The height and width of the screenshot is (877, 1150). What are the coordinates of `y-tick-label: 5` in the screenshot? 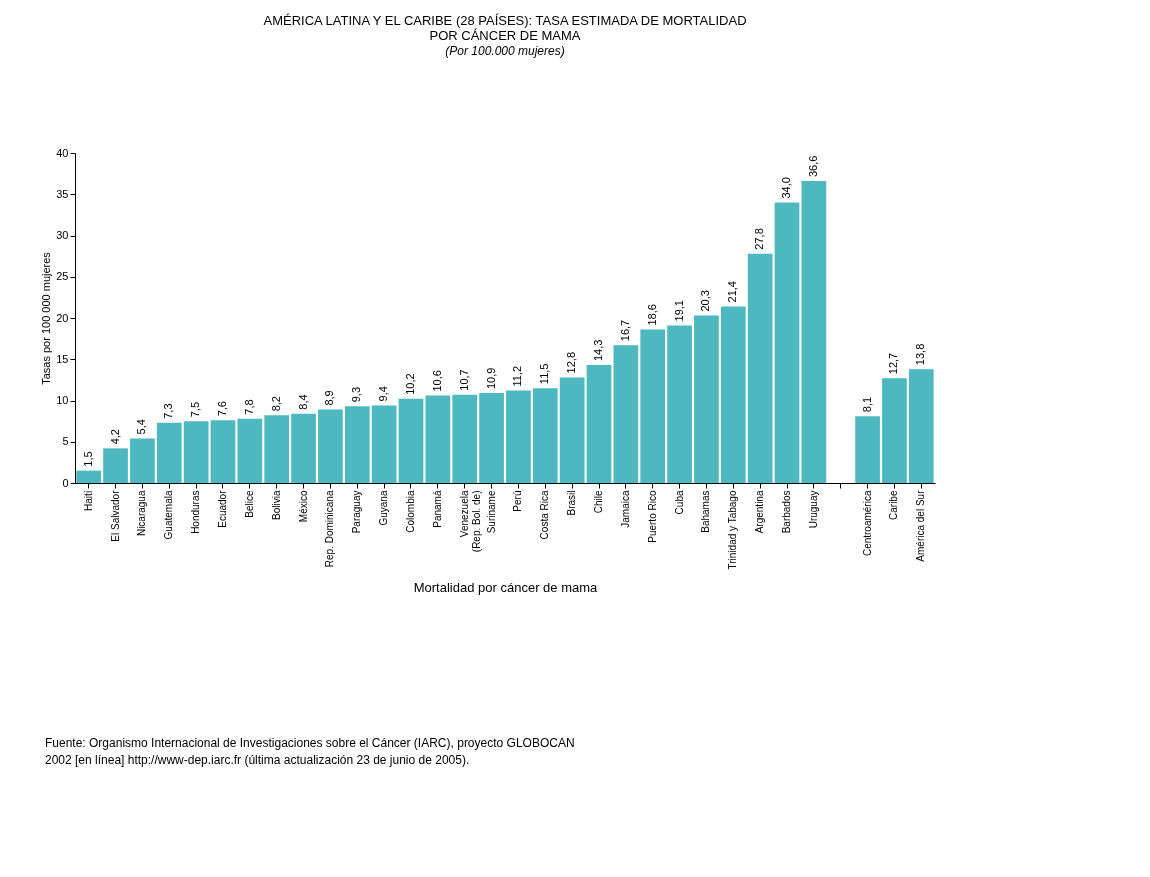 It's located at (65, 441).